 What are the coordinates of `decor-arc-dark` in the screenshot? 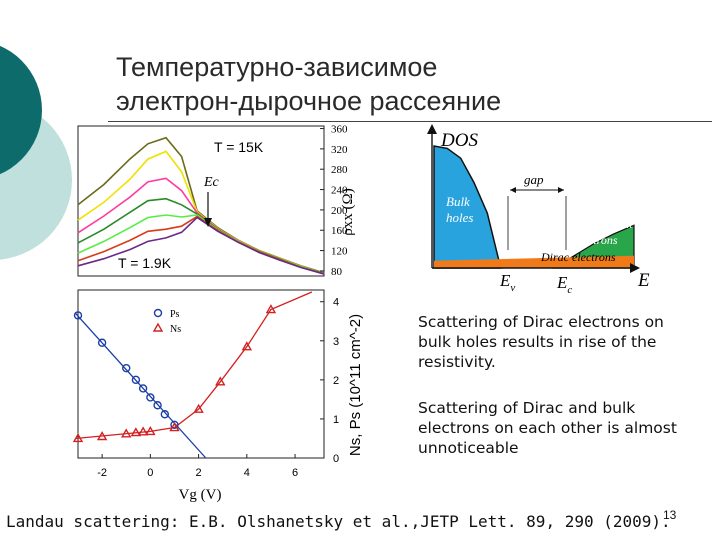 It's located at (21, 110).